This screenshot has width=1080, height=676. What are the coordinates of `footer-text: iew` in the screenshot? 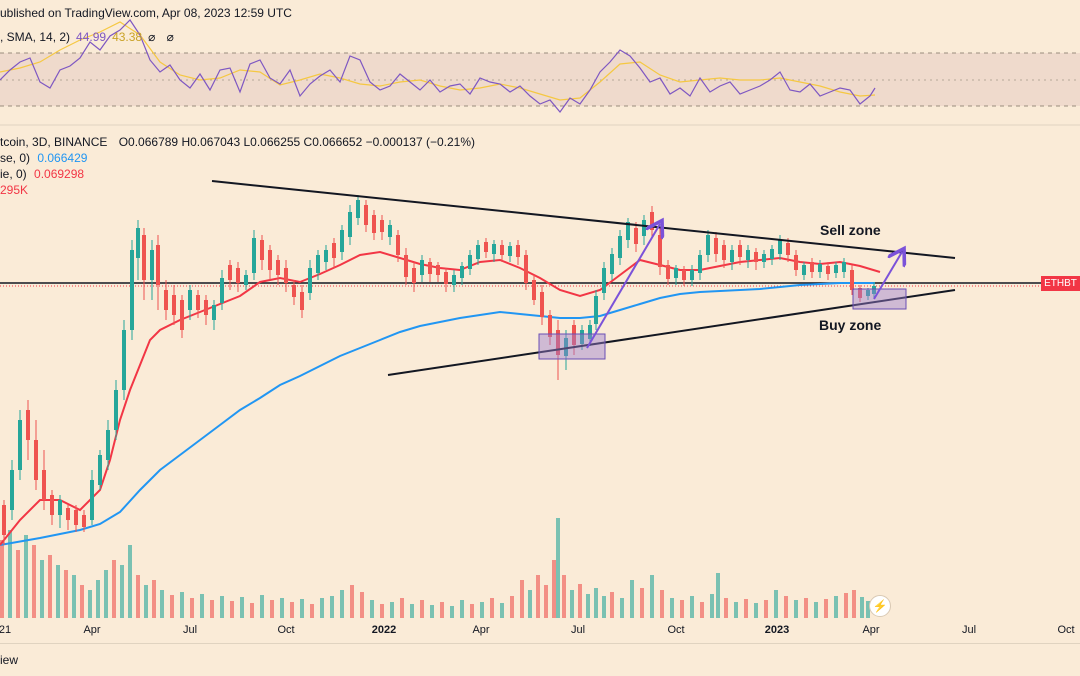 It's located at (9, 660).